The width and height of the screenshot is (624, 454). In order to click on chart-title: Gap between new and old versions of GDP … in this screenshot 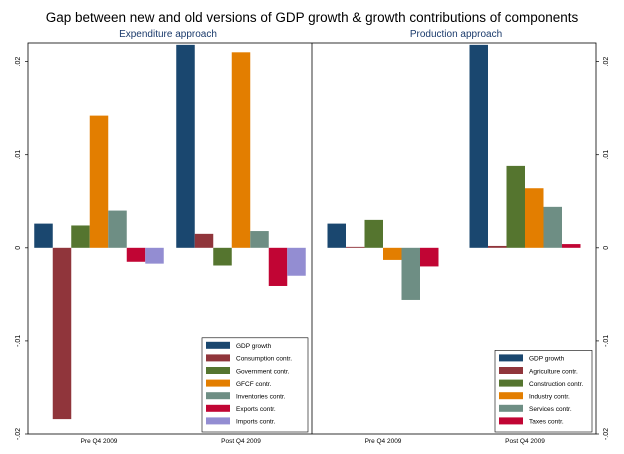, I will do `click(312, 17)`.